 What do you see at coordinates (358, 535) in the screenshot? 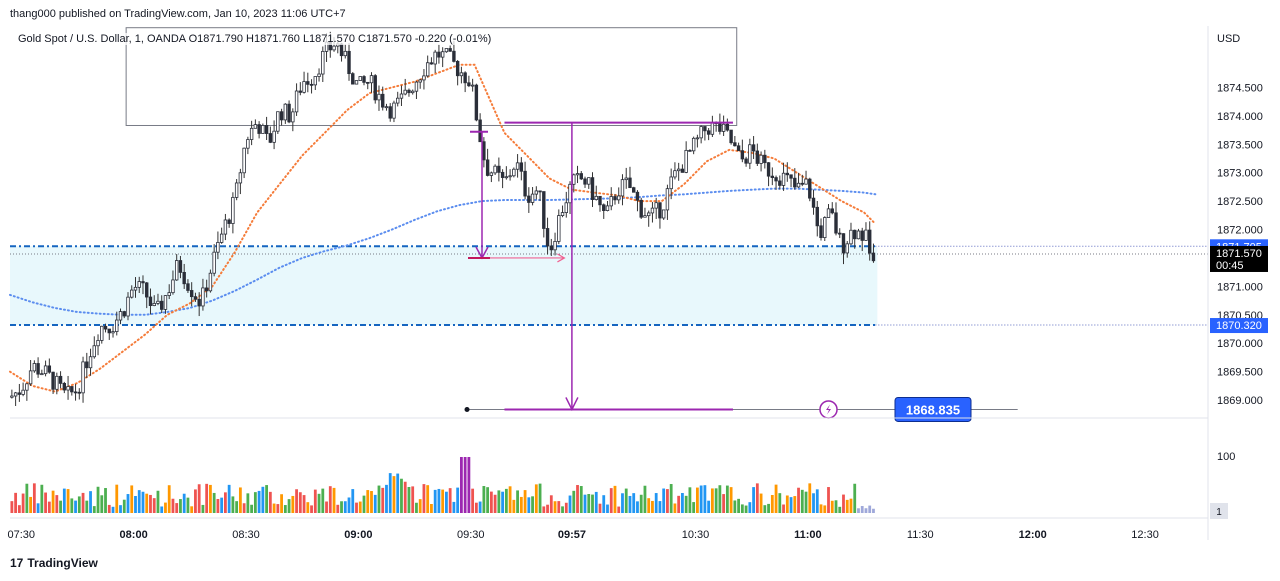
I see `time-tick-label: 09:00` at bounding box center [358, 535].